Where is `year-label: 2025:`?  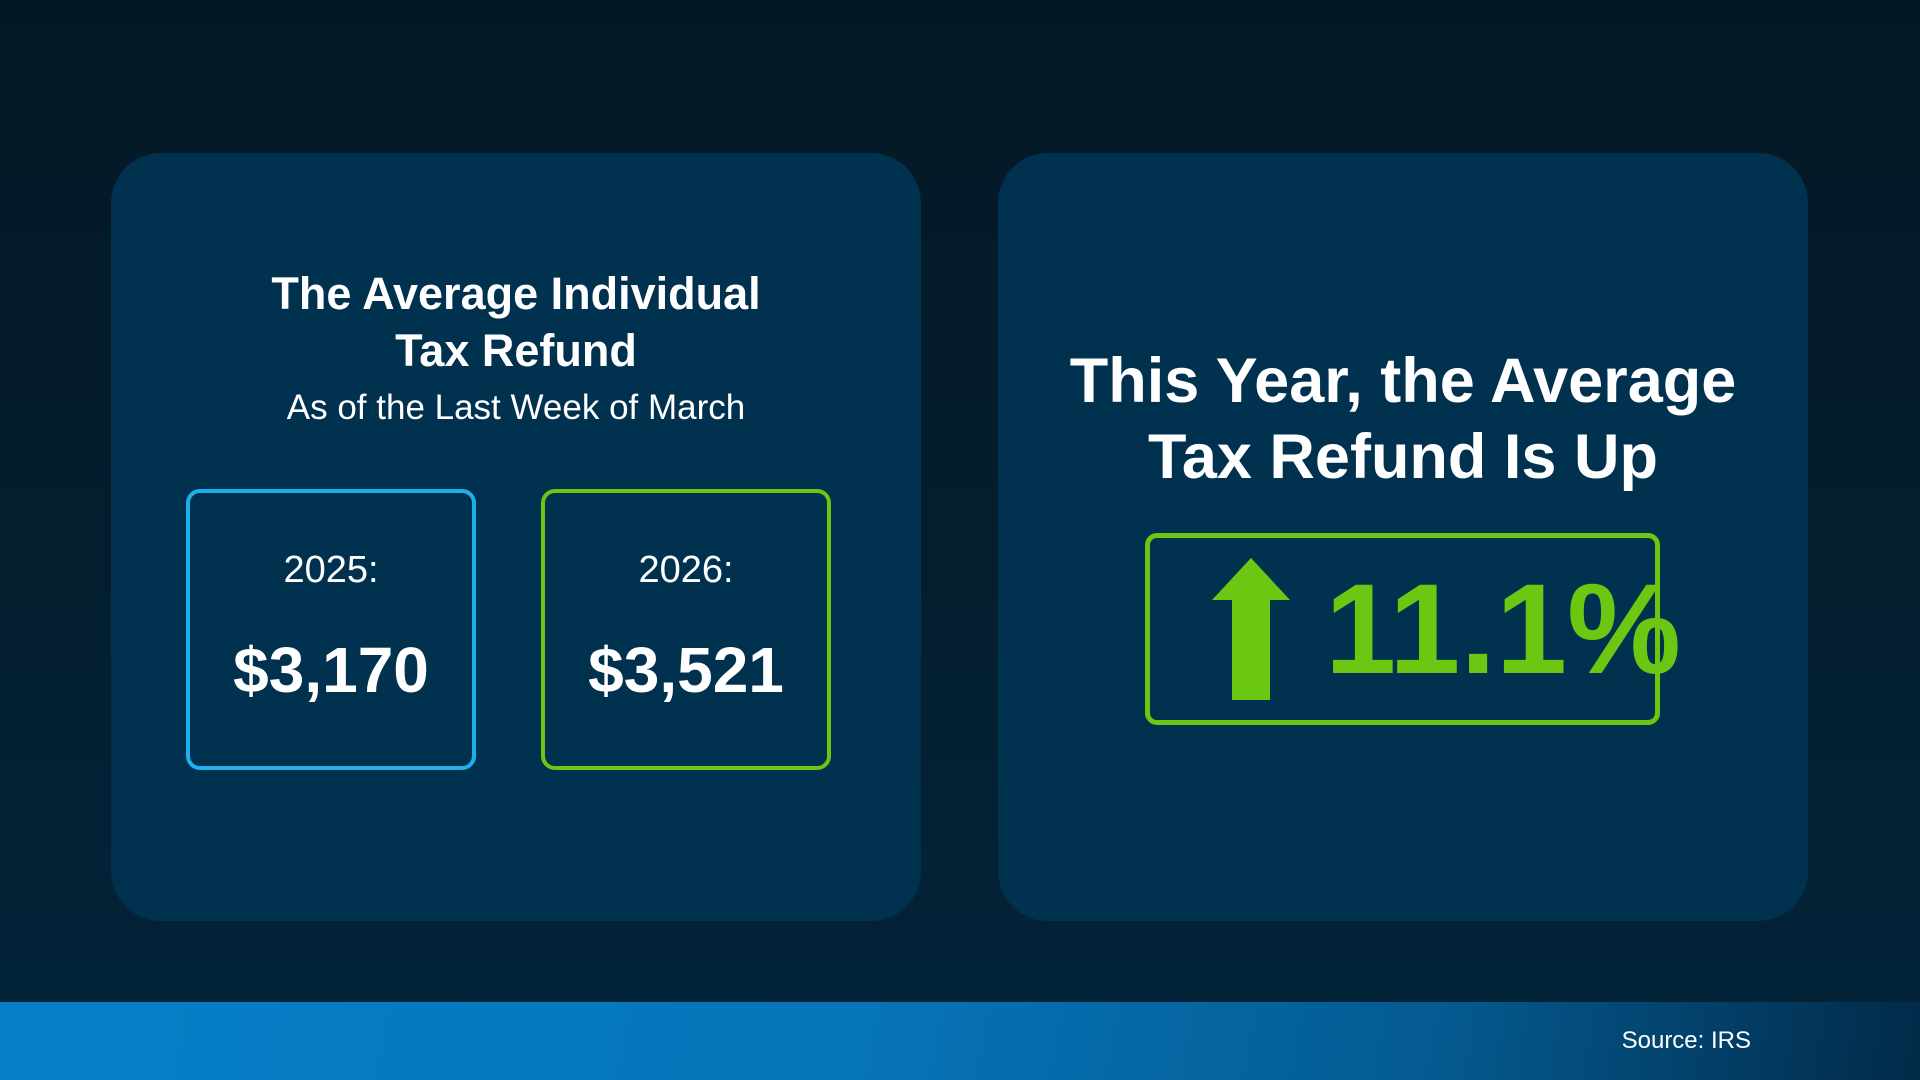
year-label: 2025: is located at coordinates (331, 570).